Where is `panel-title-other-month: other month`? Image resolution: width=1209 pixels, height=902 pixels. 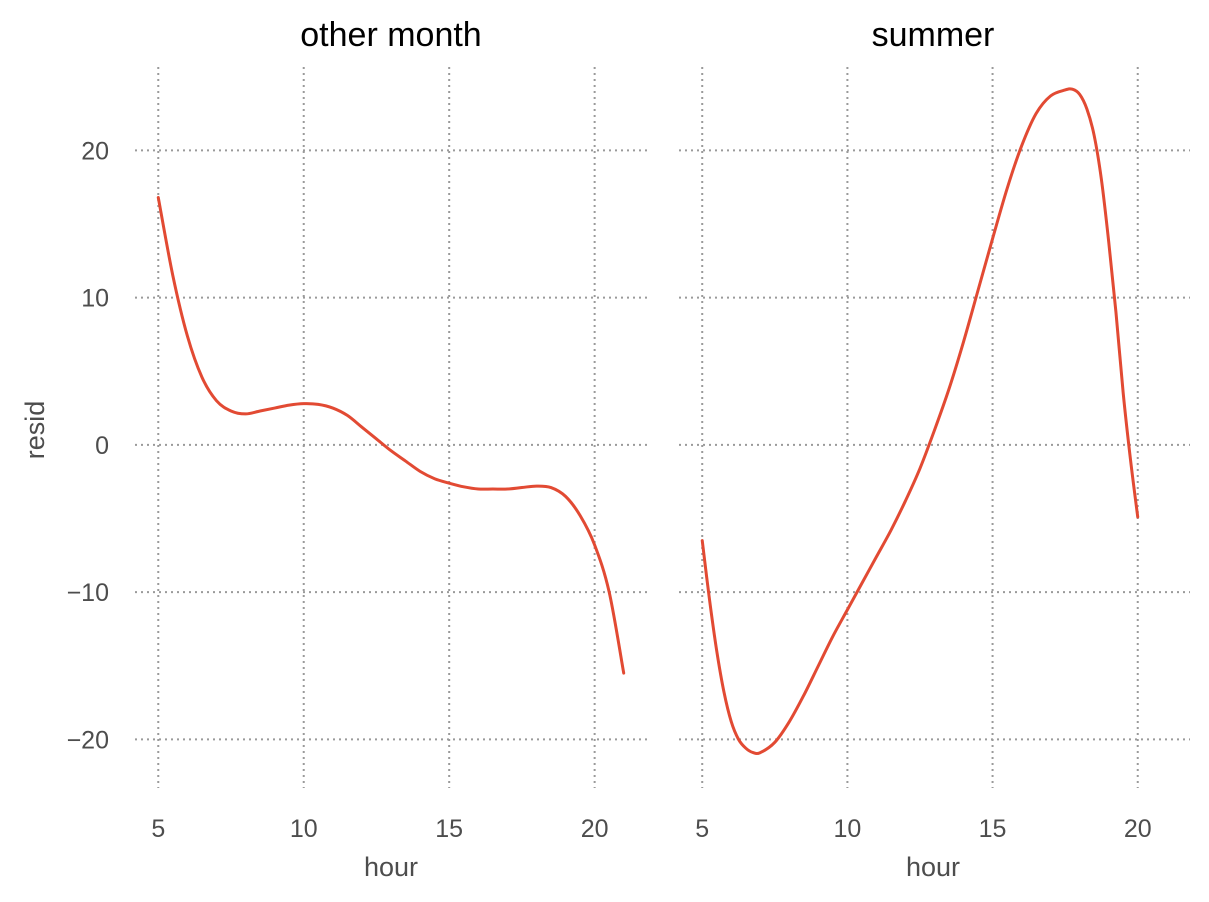
panel-title-other-month: other month is located at coordinates (390, 35).